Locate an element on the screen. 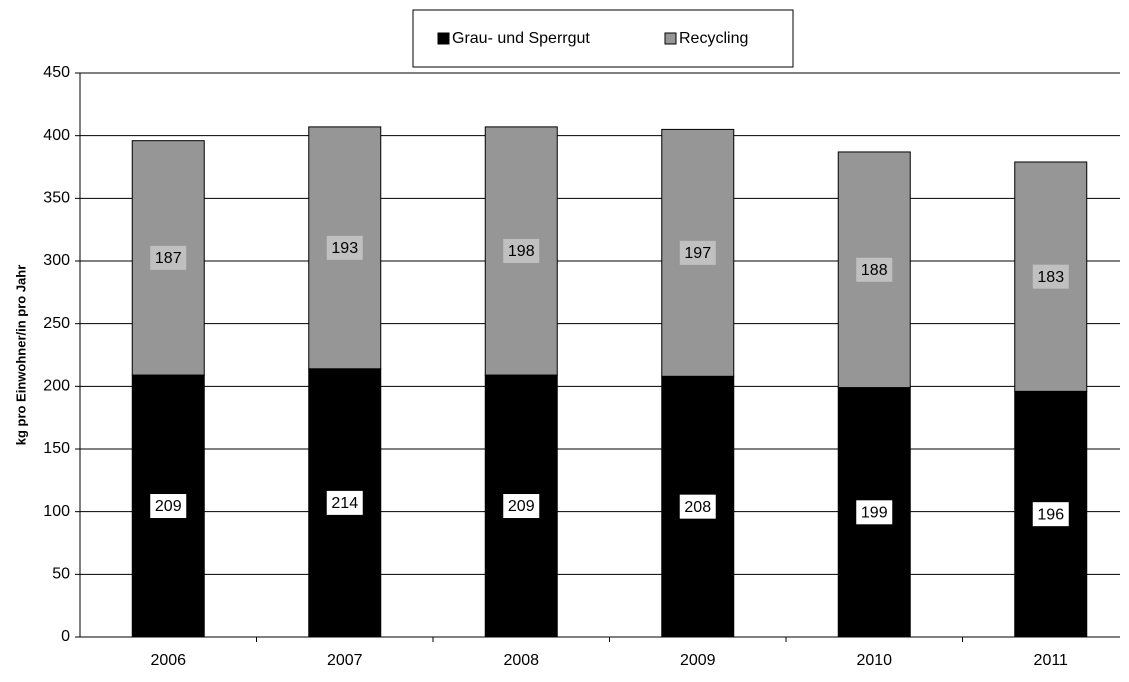 Image resolution: width=1129 pixels, height=682 pixels. x-tick-label: 2010 is located at coordinates (874, 660).